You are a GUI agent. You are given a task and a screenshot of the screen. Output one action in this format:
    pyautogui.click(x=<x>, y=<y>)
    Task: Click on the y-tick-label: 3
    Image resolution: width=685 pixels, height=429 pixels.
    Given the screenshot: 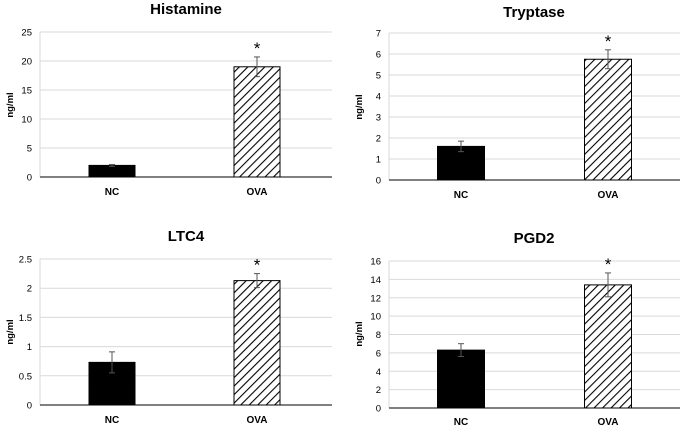 What is the action you would take?
    pyautogui.click(x=378, y=118)
    